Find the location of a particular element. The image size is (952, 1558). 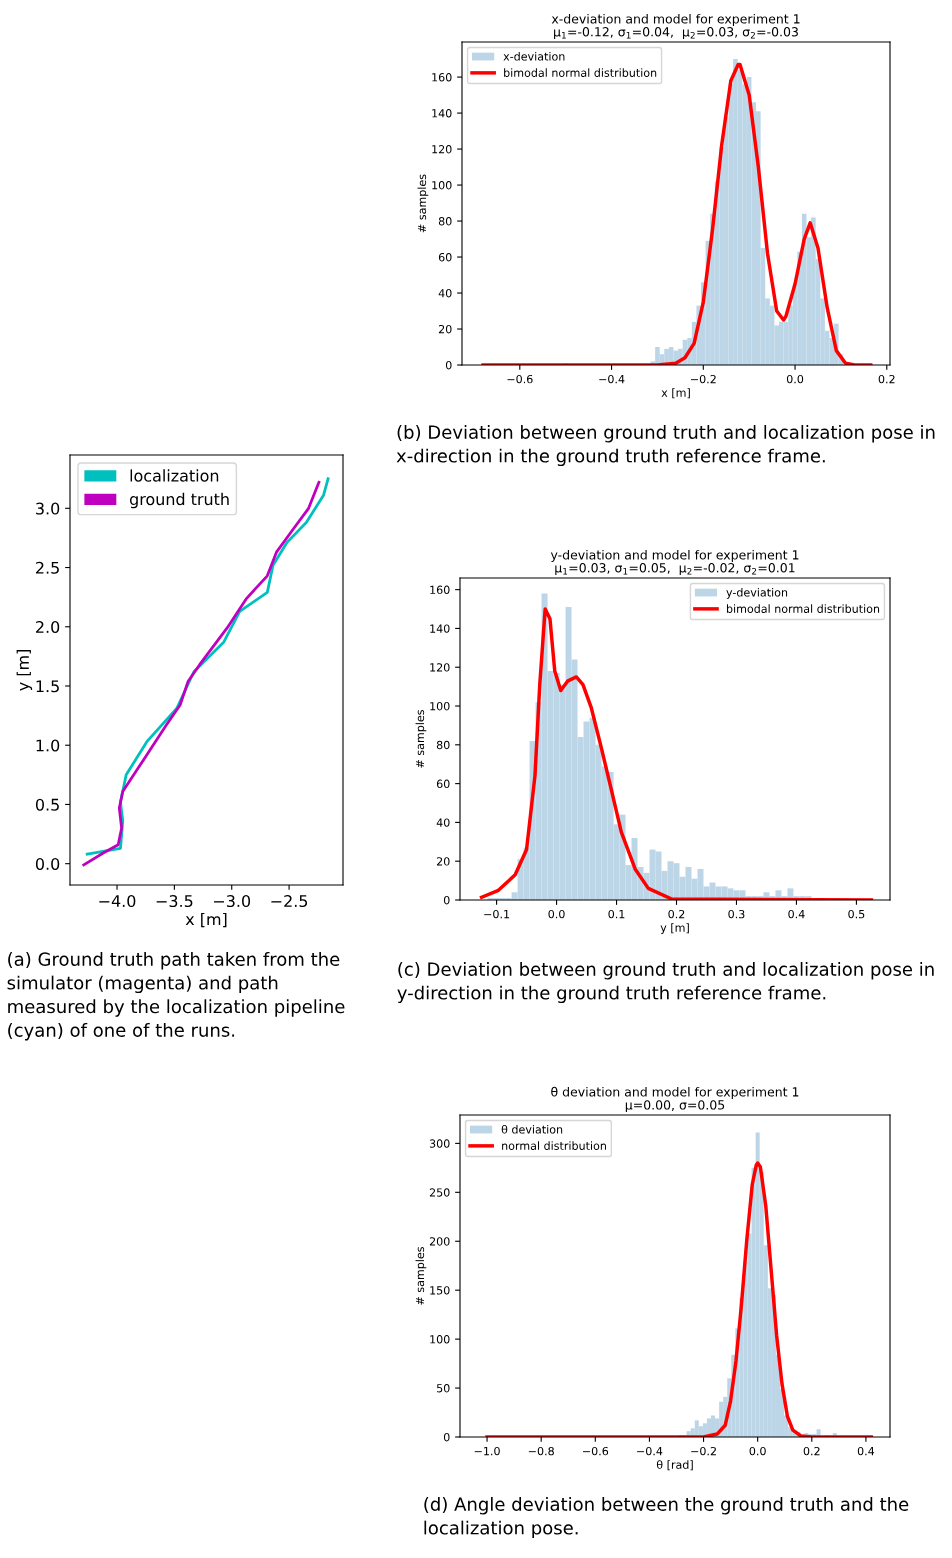

y-axis-title: y [m] is located at coordinates (24, 670).